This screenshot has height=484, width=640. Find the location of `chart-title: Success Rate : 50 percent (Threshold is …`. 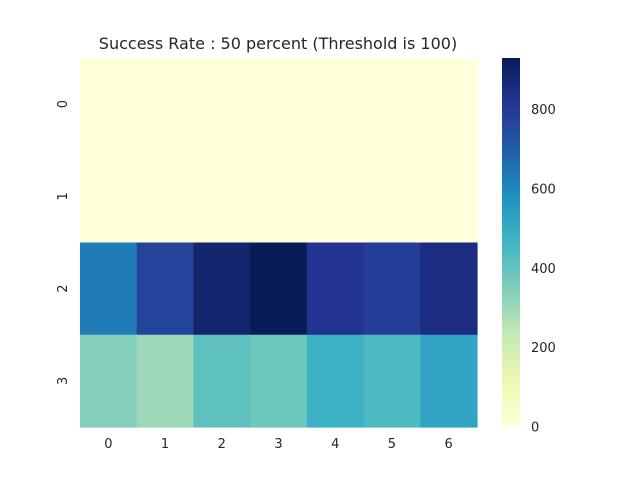

chart-title: Success Rate : 50 percent (Threshold is … is located at coordinates (278, 43).